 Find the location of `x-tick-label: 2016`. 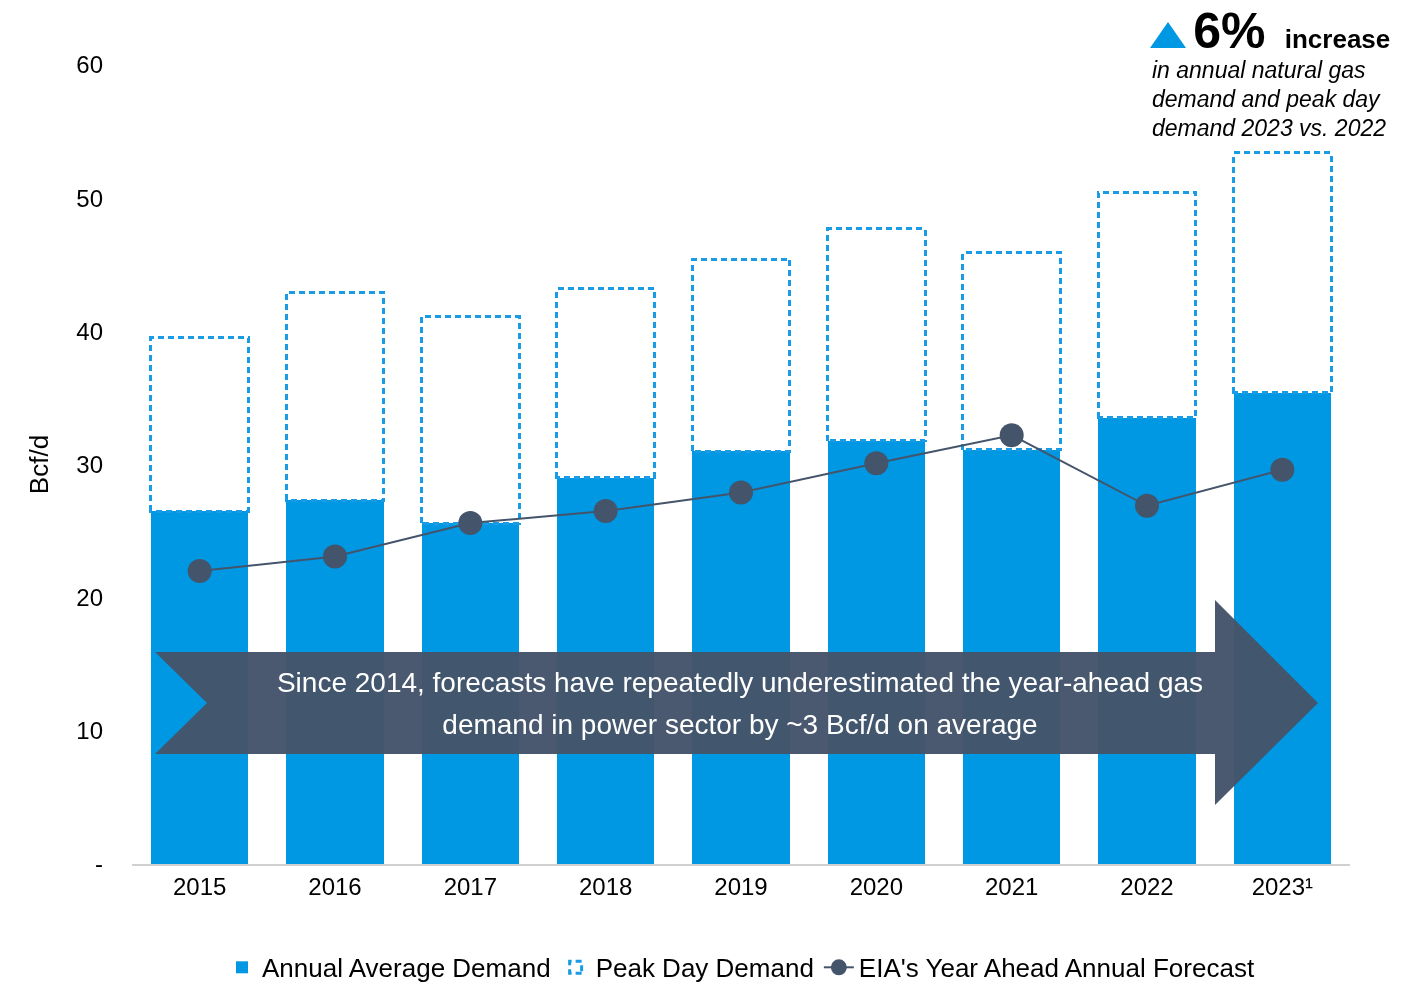

x-tick-label: 2016 is located at coordinates (335, 886).